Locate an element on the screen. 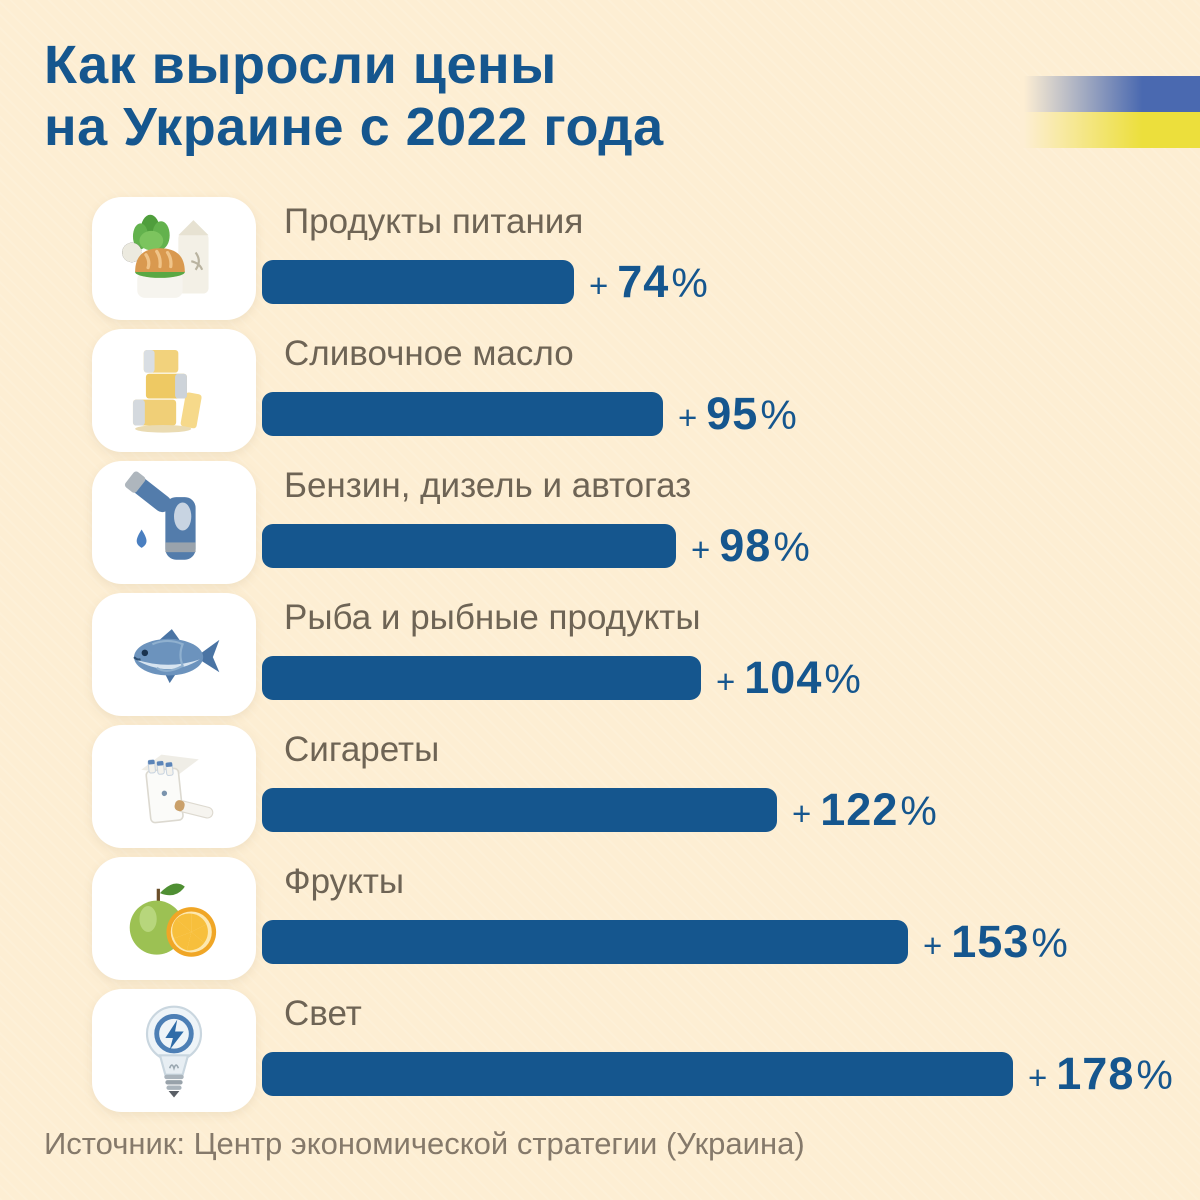 This screenshot has width=1200, height=1200. flag-fade-overlay is located at coordinates (1110, 112).